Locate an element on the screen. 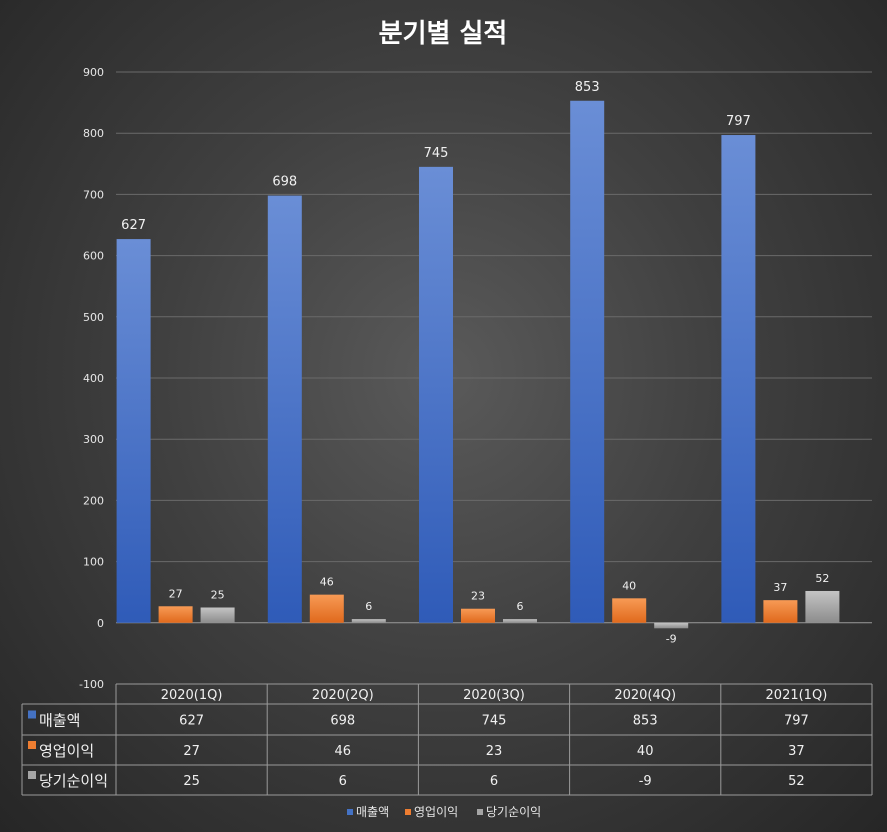 The height and width of the screenshot is (832, 887). table-cell: 698 is located at coordinates (342, 721).